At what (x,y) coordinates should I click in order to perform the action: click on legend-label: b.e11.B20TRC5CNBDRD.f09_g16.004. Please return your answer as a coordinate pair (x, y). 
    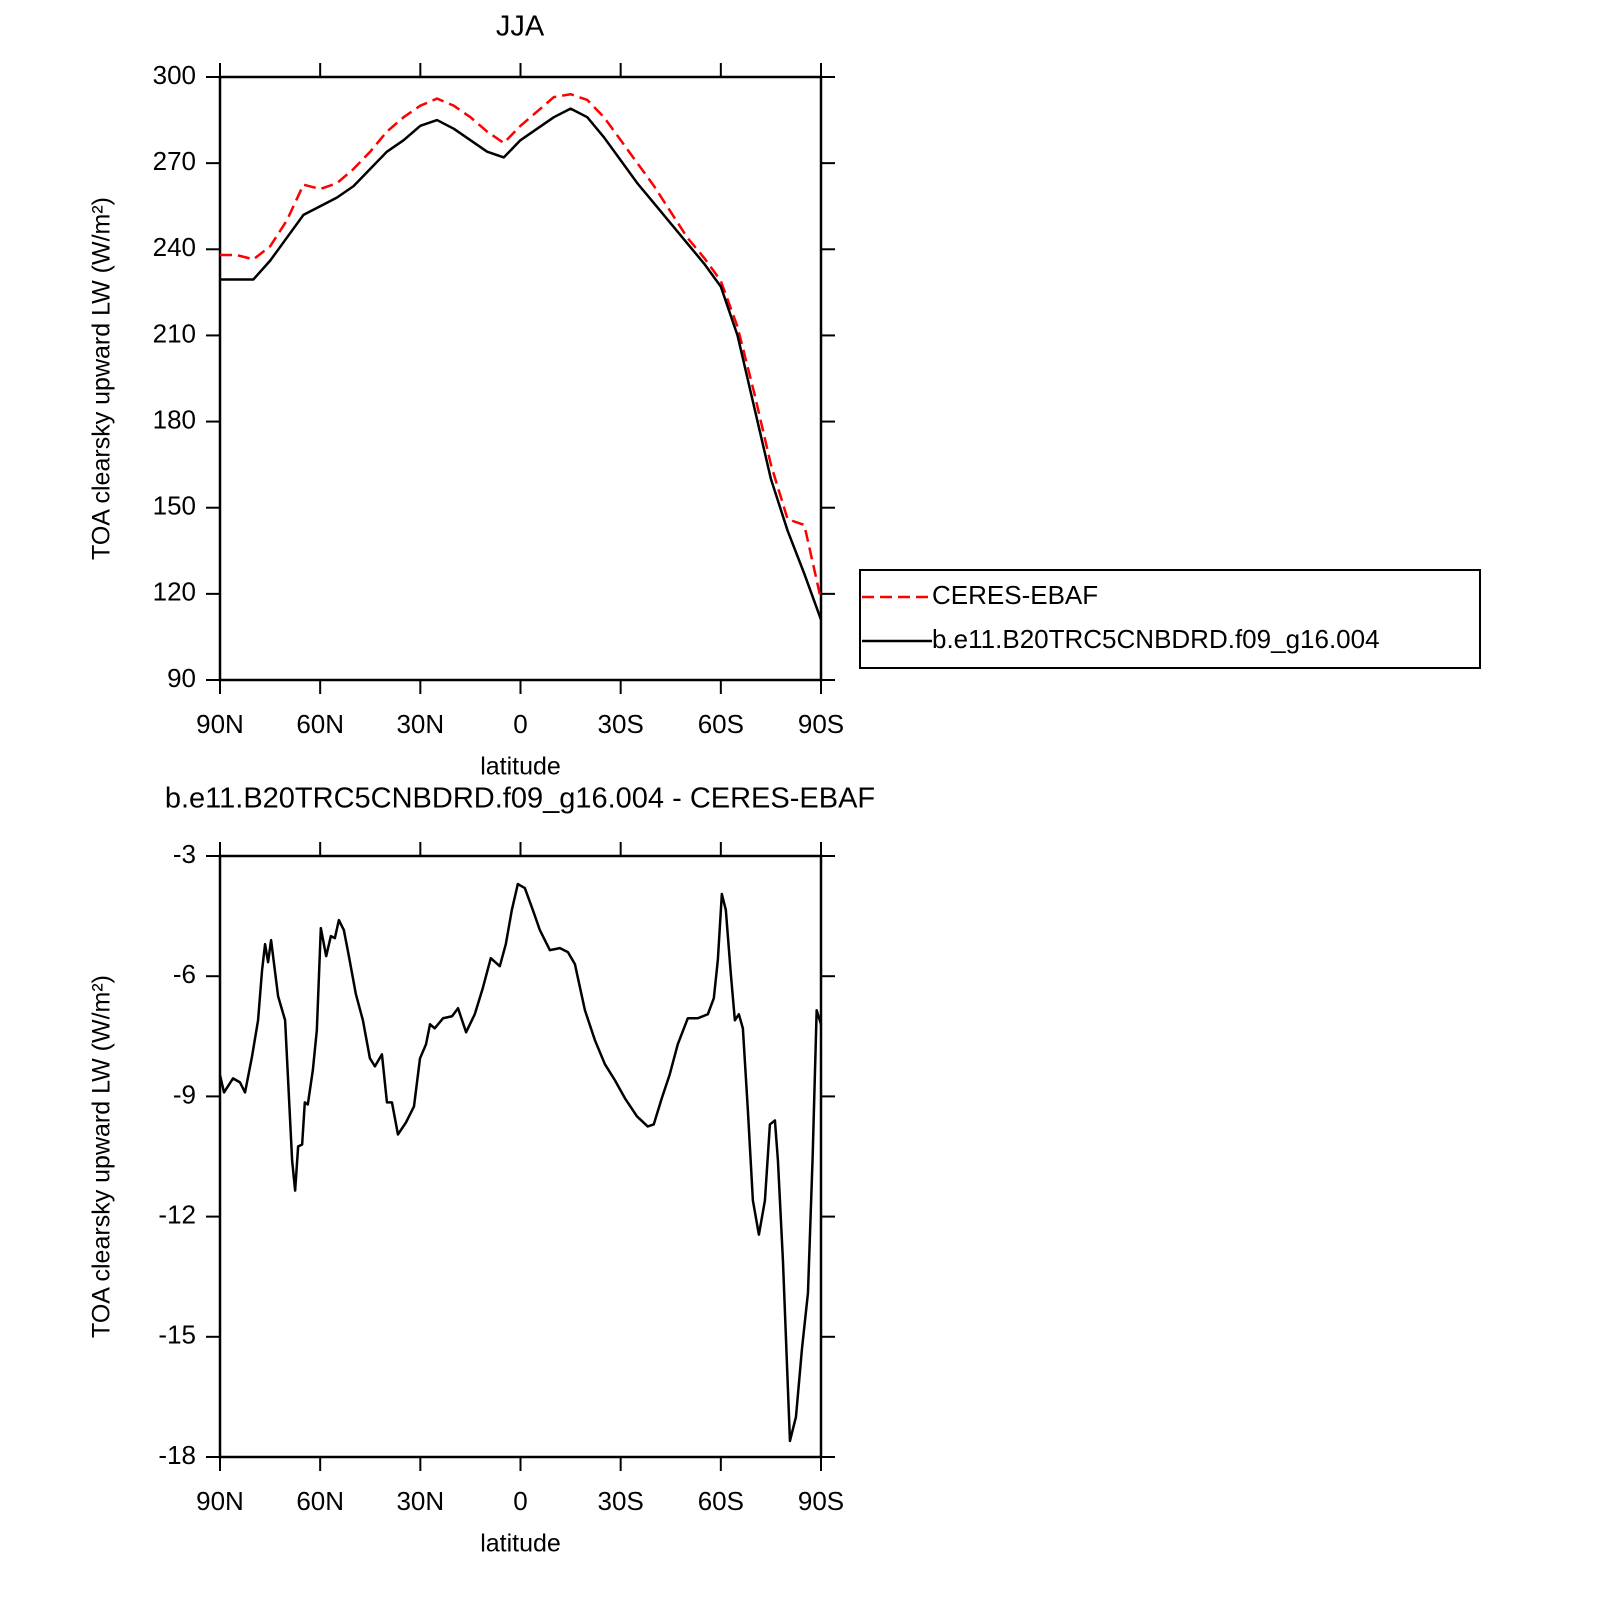
    Looking at the image, I should click on (1156, 639).